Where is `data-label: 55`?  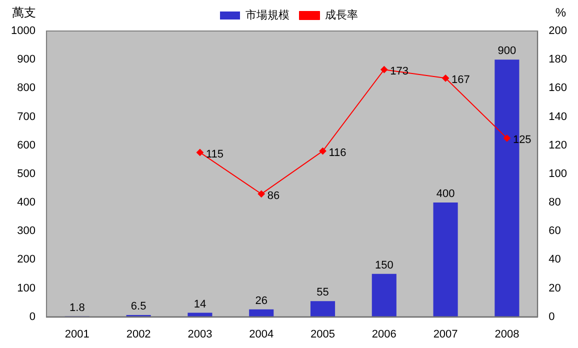
data-label: 55 is located at coordinates (322, 292).